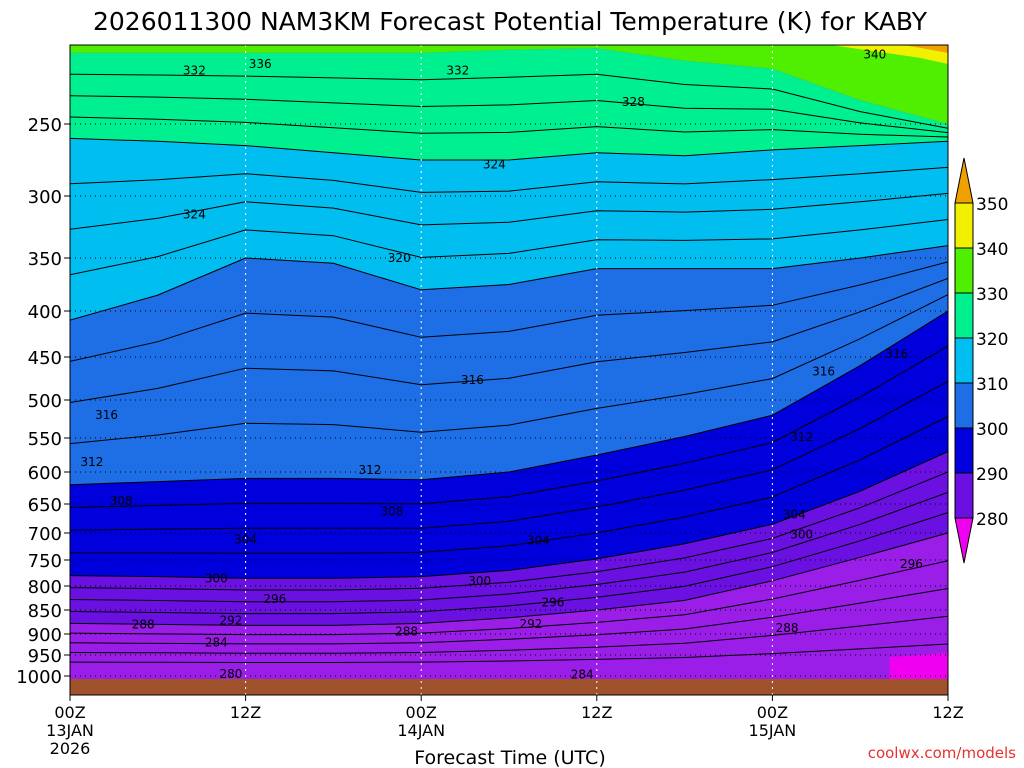 This screenshot has width=1024, height=768. Describe the element at coordinates (992, 205) in the screenshot. I see `colorbar-label: 350` at that location.